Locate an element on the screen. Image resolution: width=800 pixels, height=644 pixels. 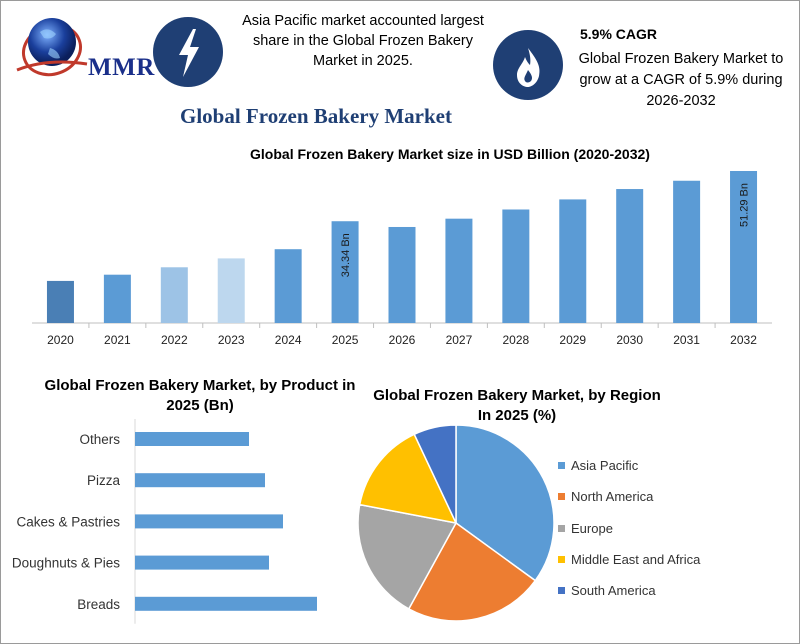
x-tick-label: 2021 is located at coordinates (117, 340).